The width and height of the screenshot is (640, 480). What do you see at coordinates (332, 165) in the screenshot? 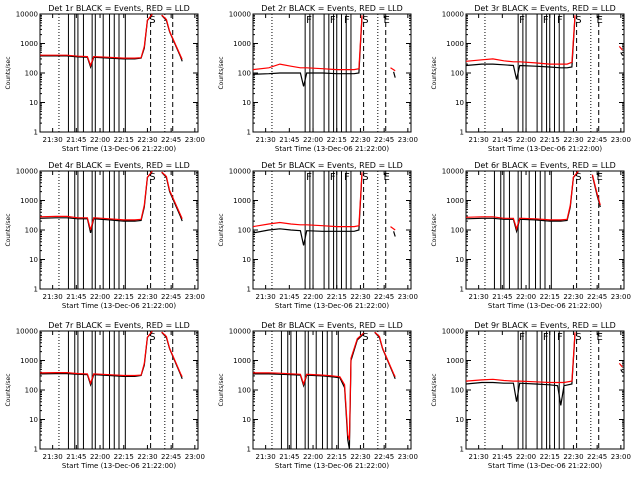
I see `panel-title: Det 5r BLACK = Events, RED = LLD` at bounding box center [332, 165].